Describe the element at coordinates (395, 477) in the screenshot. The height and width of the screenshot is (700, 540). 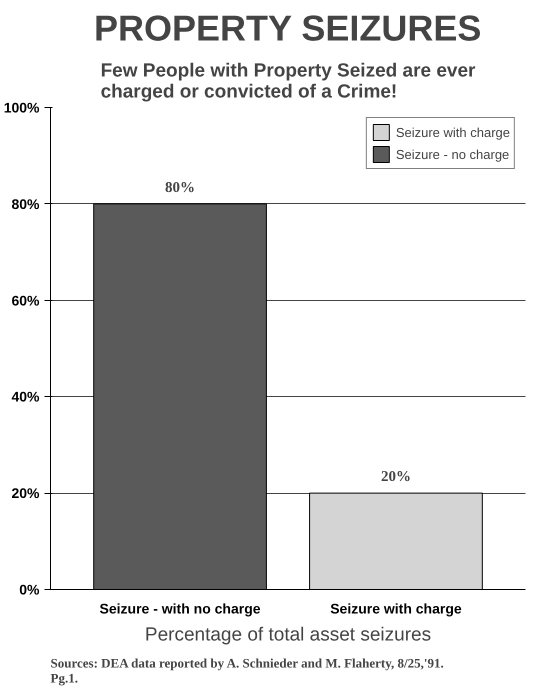
I see `data-label: 20%` at that location.